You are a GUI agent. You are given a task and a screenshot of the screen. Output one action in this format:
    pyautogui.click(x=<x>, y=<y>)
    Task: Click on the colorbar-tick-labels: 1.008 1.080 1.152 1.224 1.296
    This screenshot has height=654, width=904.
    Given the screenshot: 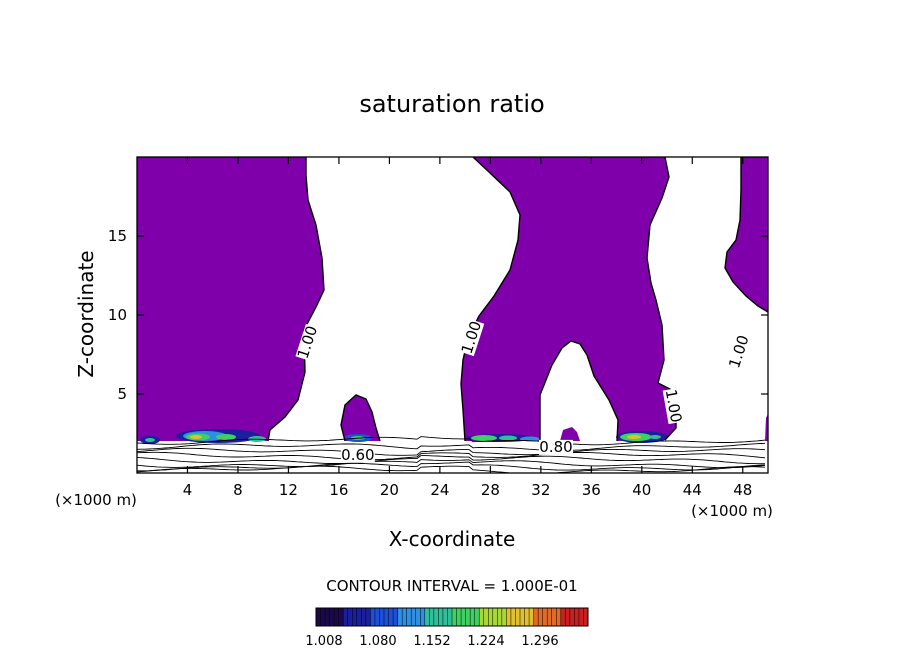 What is the action you would take?
    pyautogui.click(x=431, y=641)
    